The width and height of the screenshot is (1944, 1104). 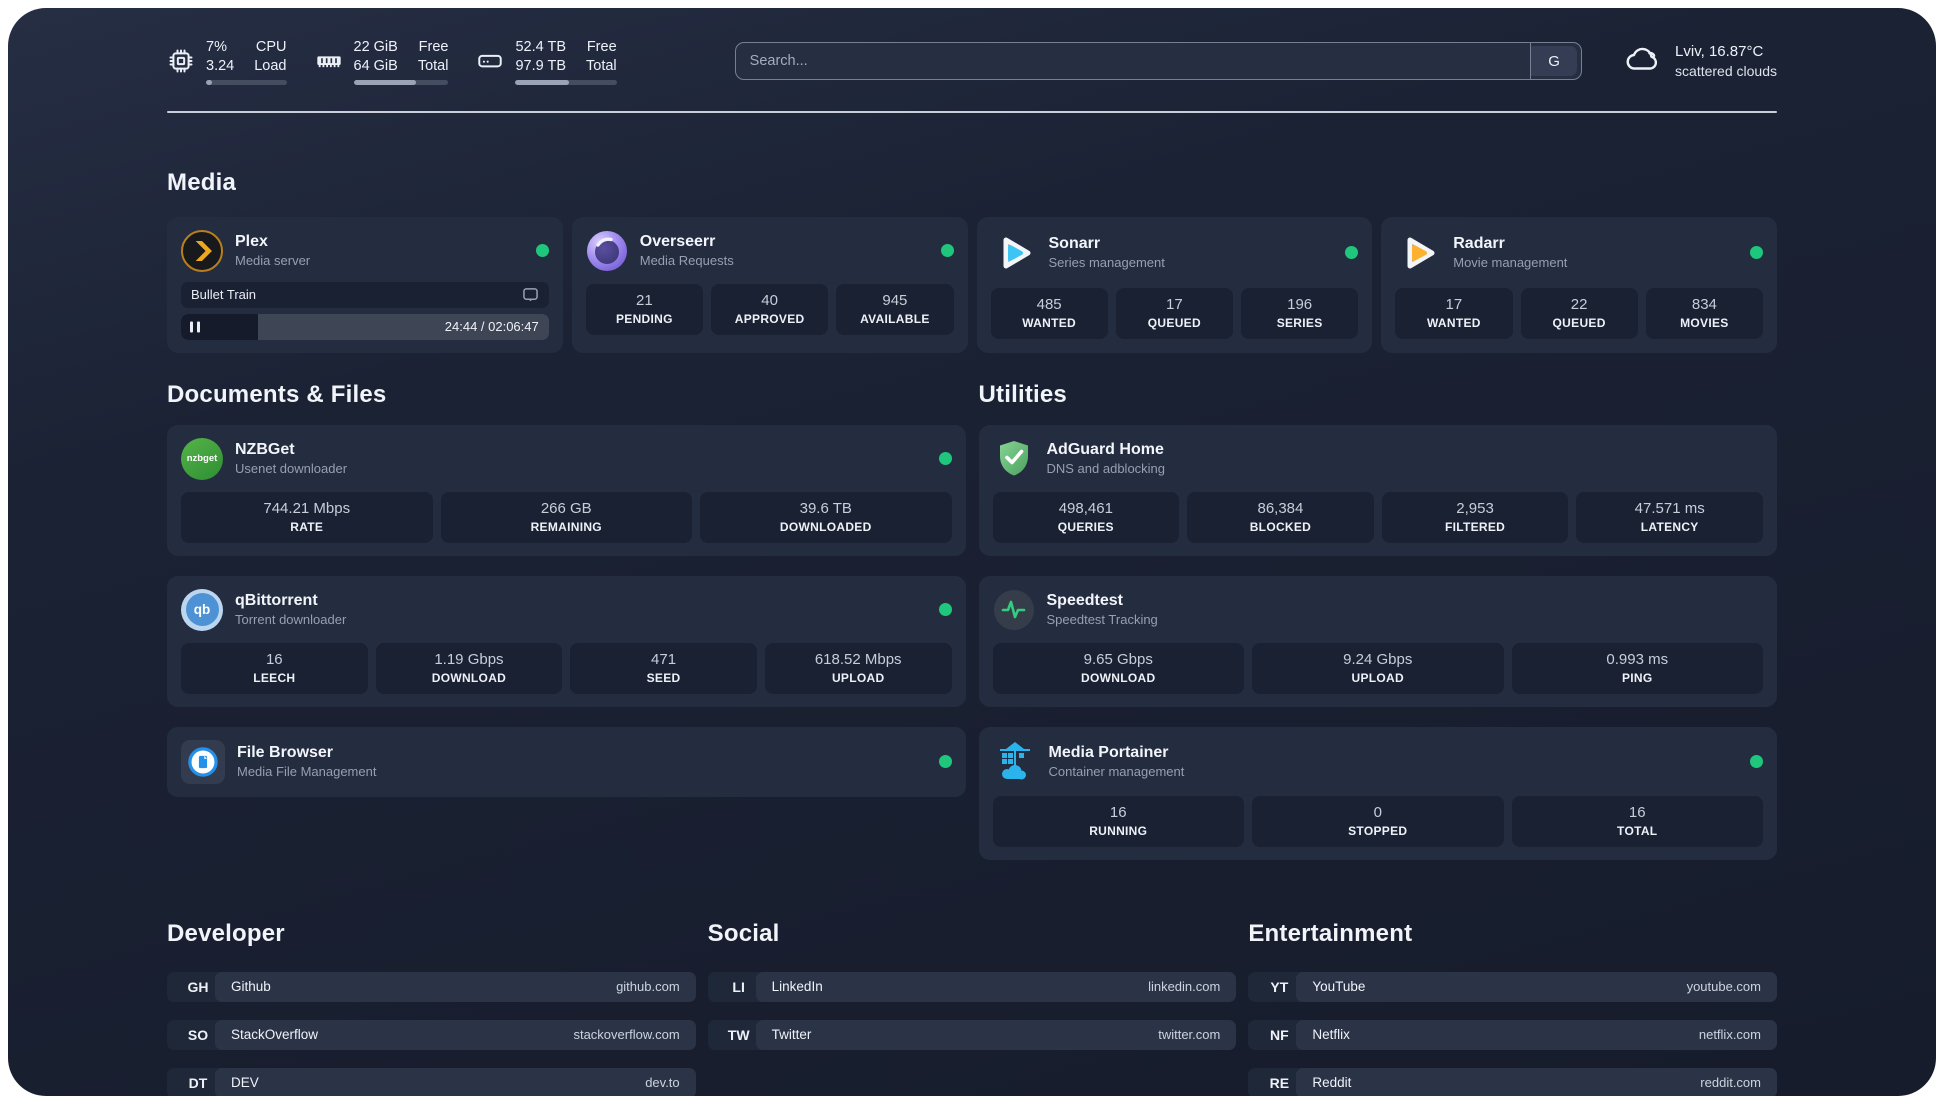 What do you see at coordinates (1512, 1034) in the screenshot?
I see `bookmark-netflix: NF Netflix netflix.com` at bounding box center [1512, 1034].